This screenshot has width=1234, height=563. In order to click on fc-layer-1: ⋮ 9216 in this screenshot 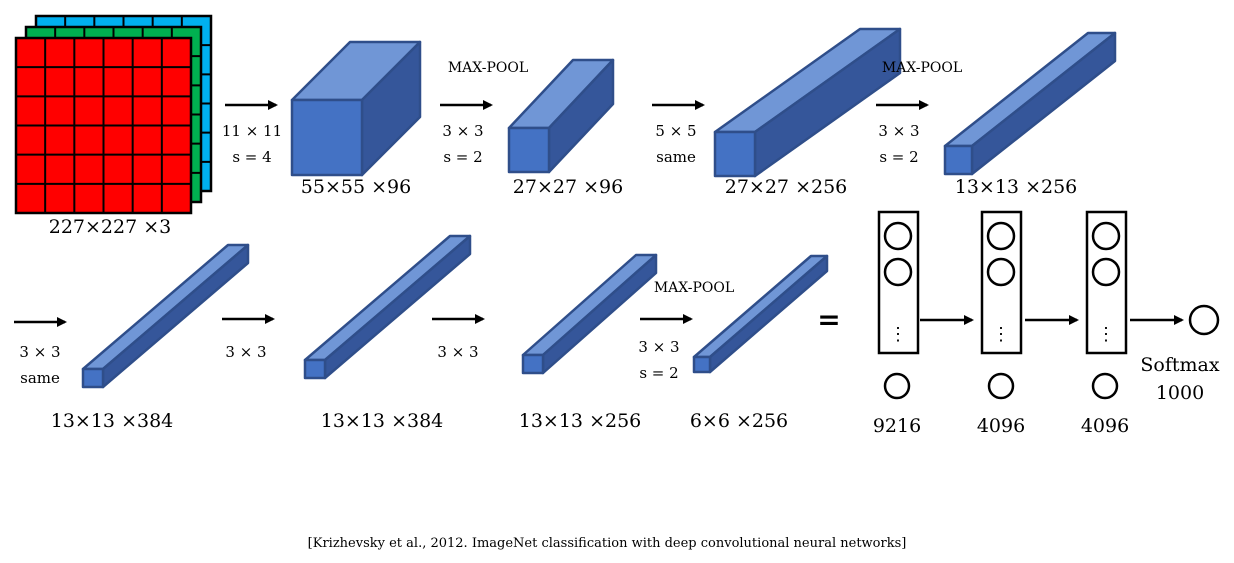, I will do `click(897, 323)`.